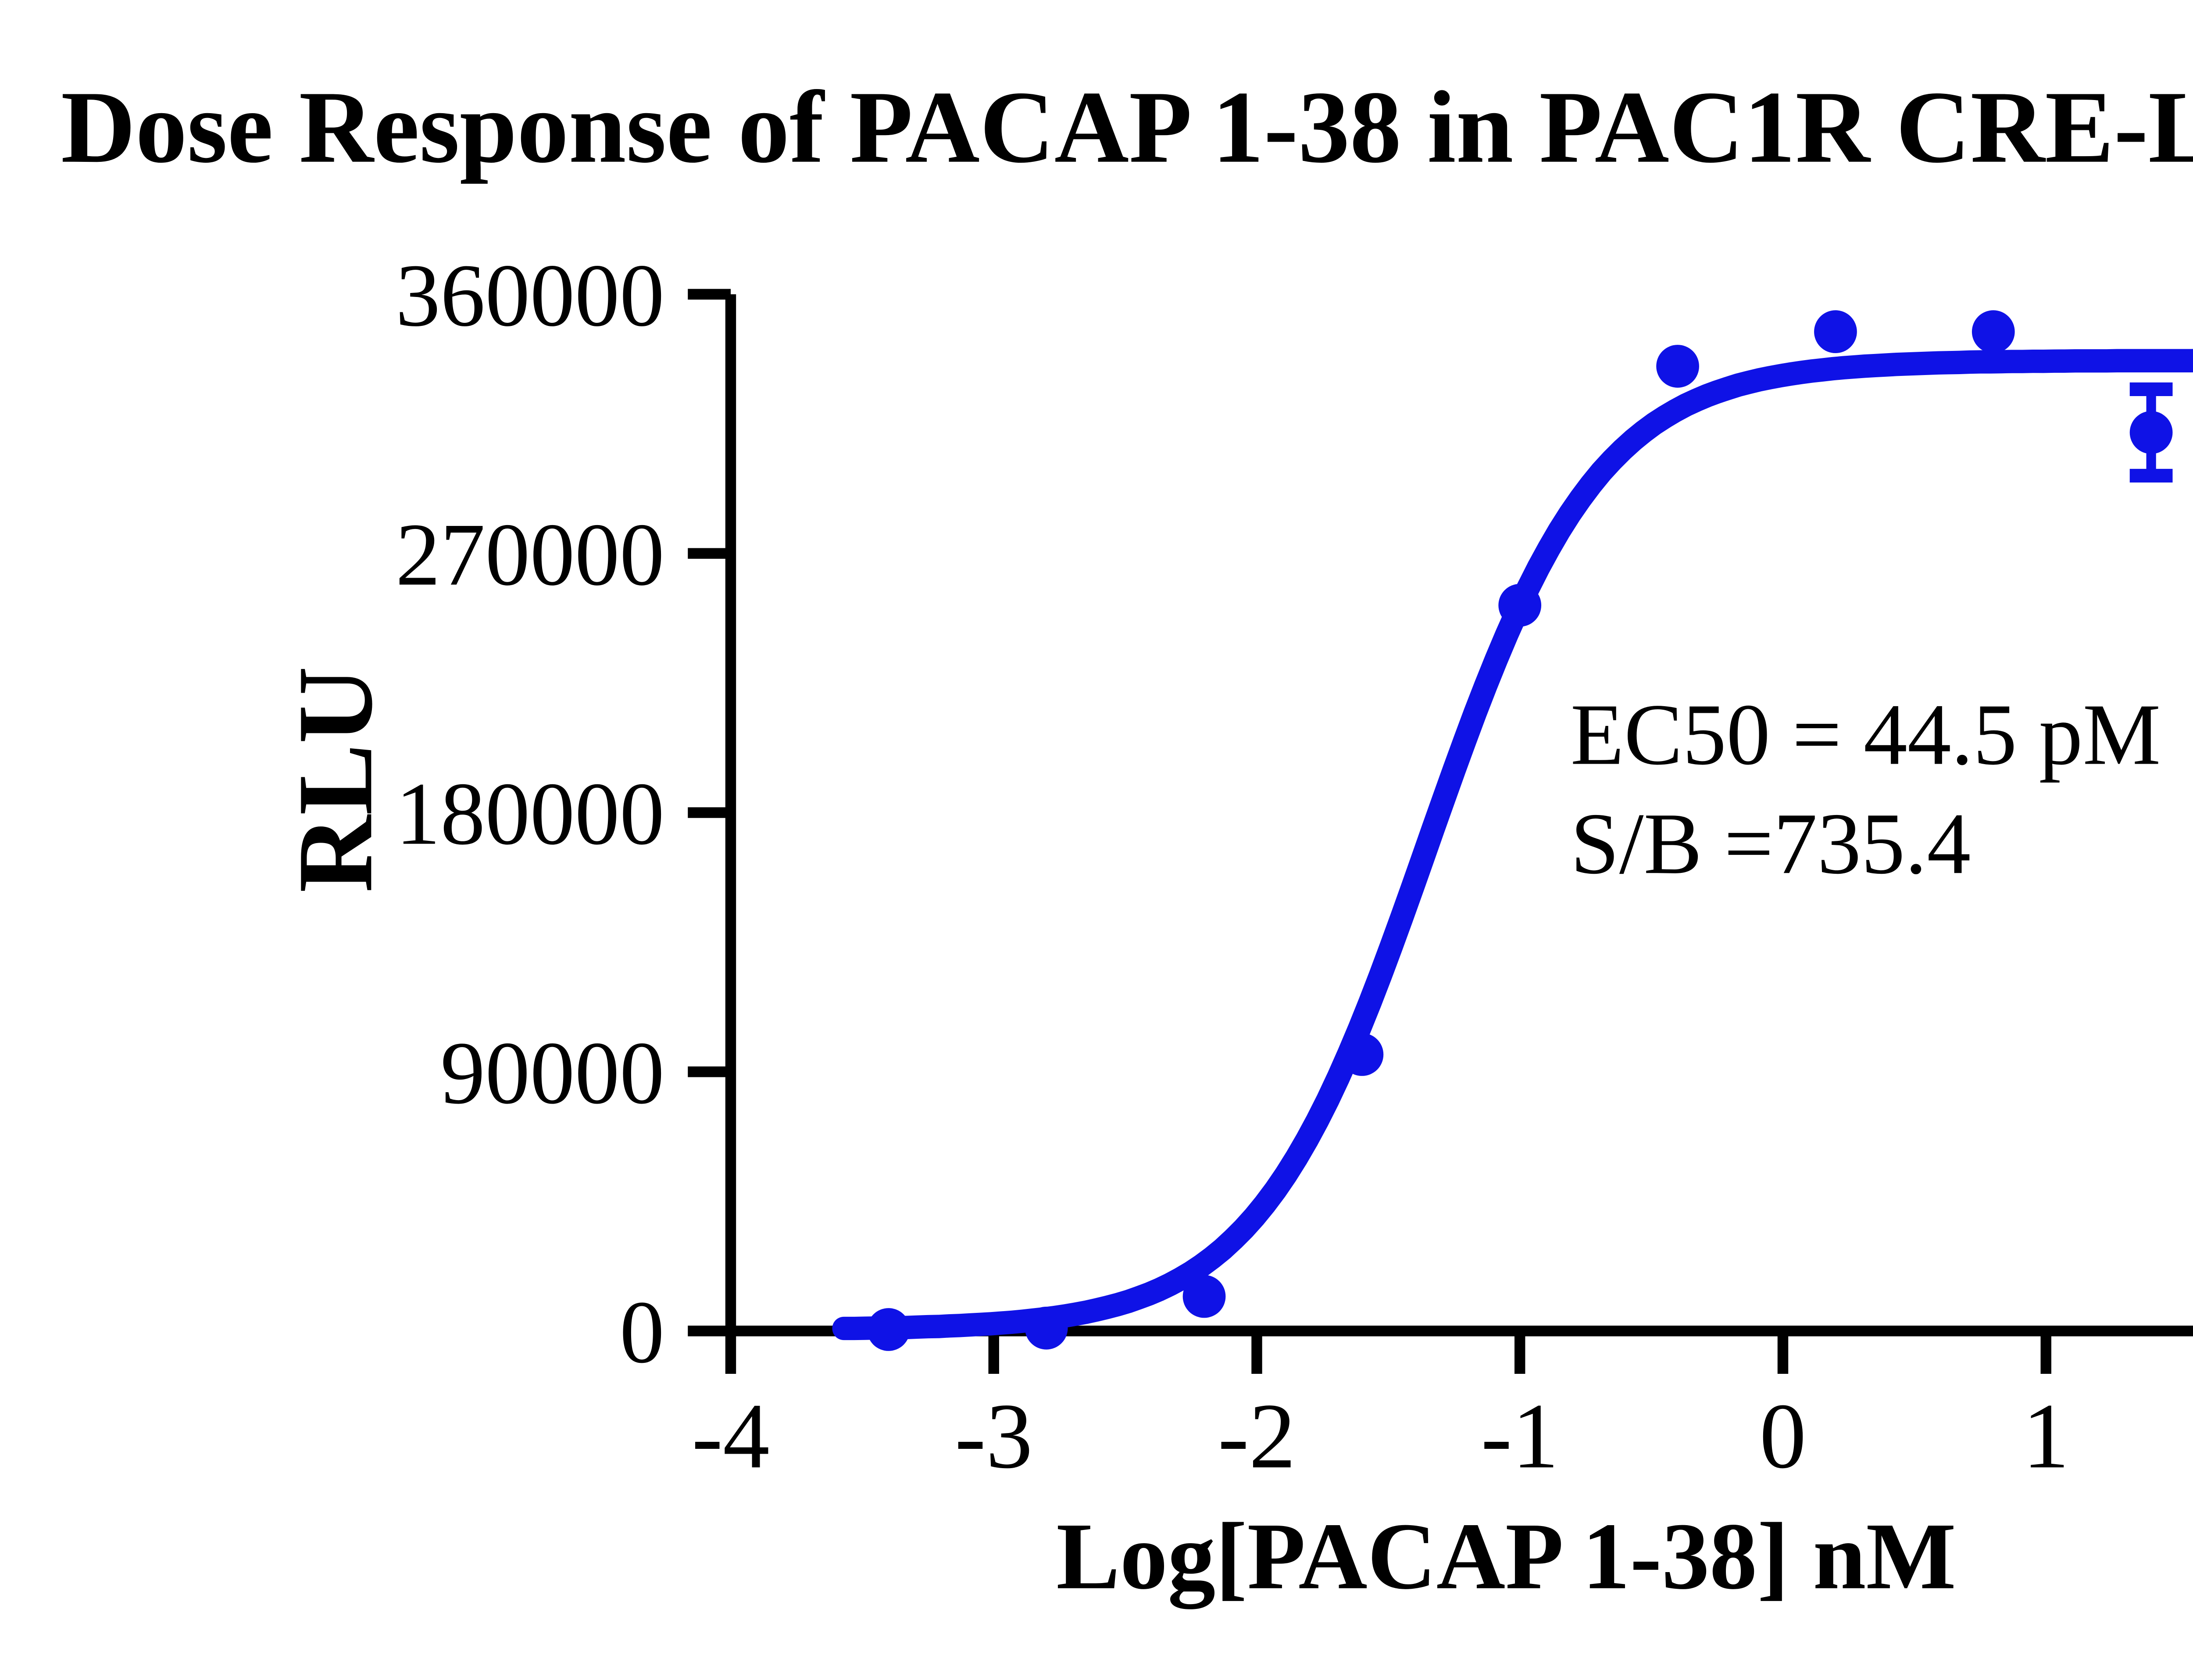  What do you see at coordinates (1506, 1556) in the screenshot?
I see `x-axis-label: Log[PACAP 1-38] nM` at bounding box center [1506, 1556].